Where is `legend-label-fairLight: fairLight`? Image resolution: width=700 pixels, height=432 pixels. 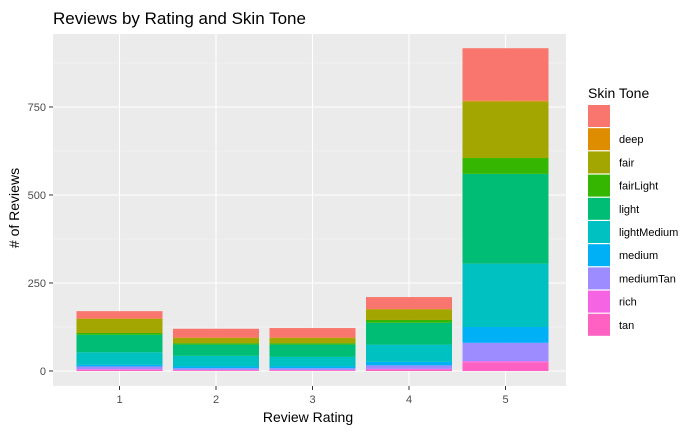
legend-label-fairLight: fairLight is located at coordinates (638, 187).